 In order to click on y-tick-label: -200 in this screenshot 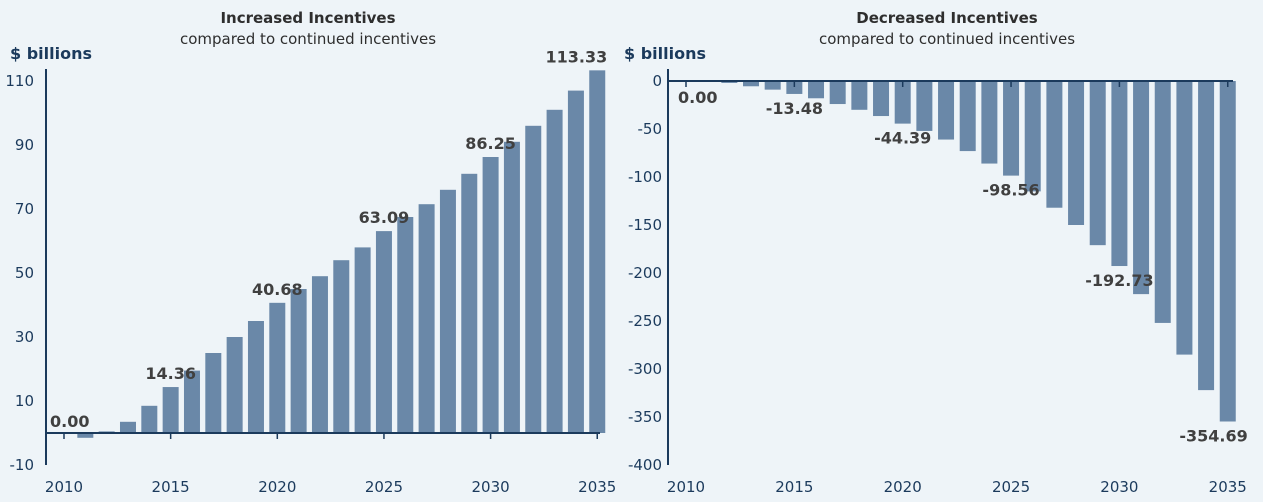, I will do `click(645, 273)`.